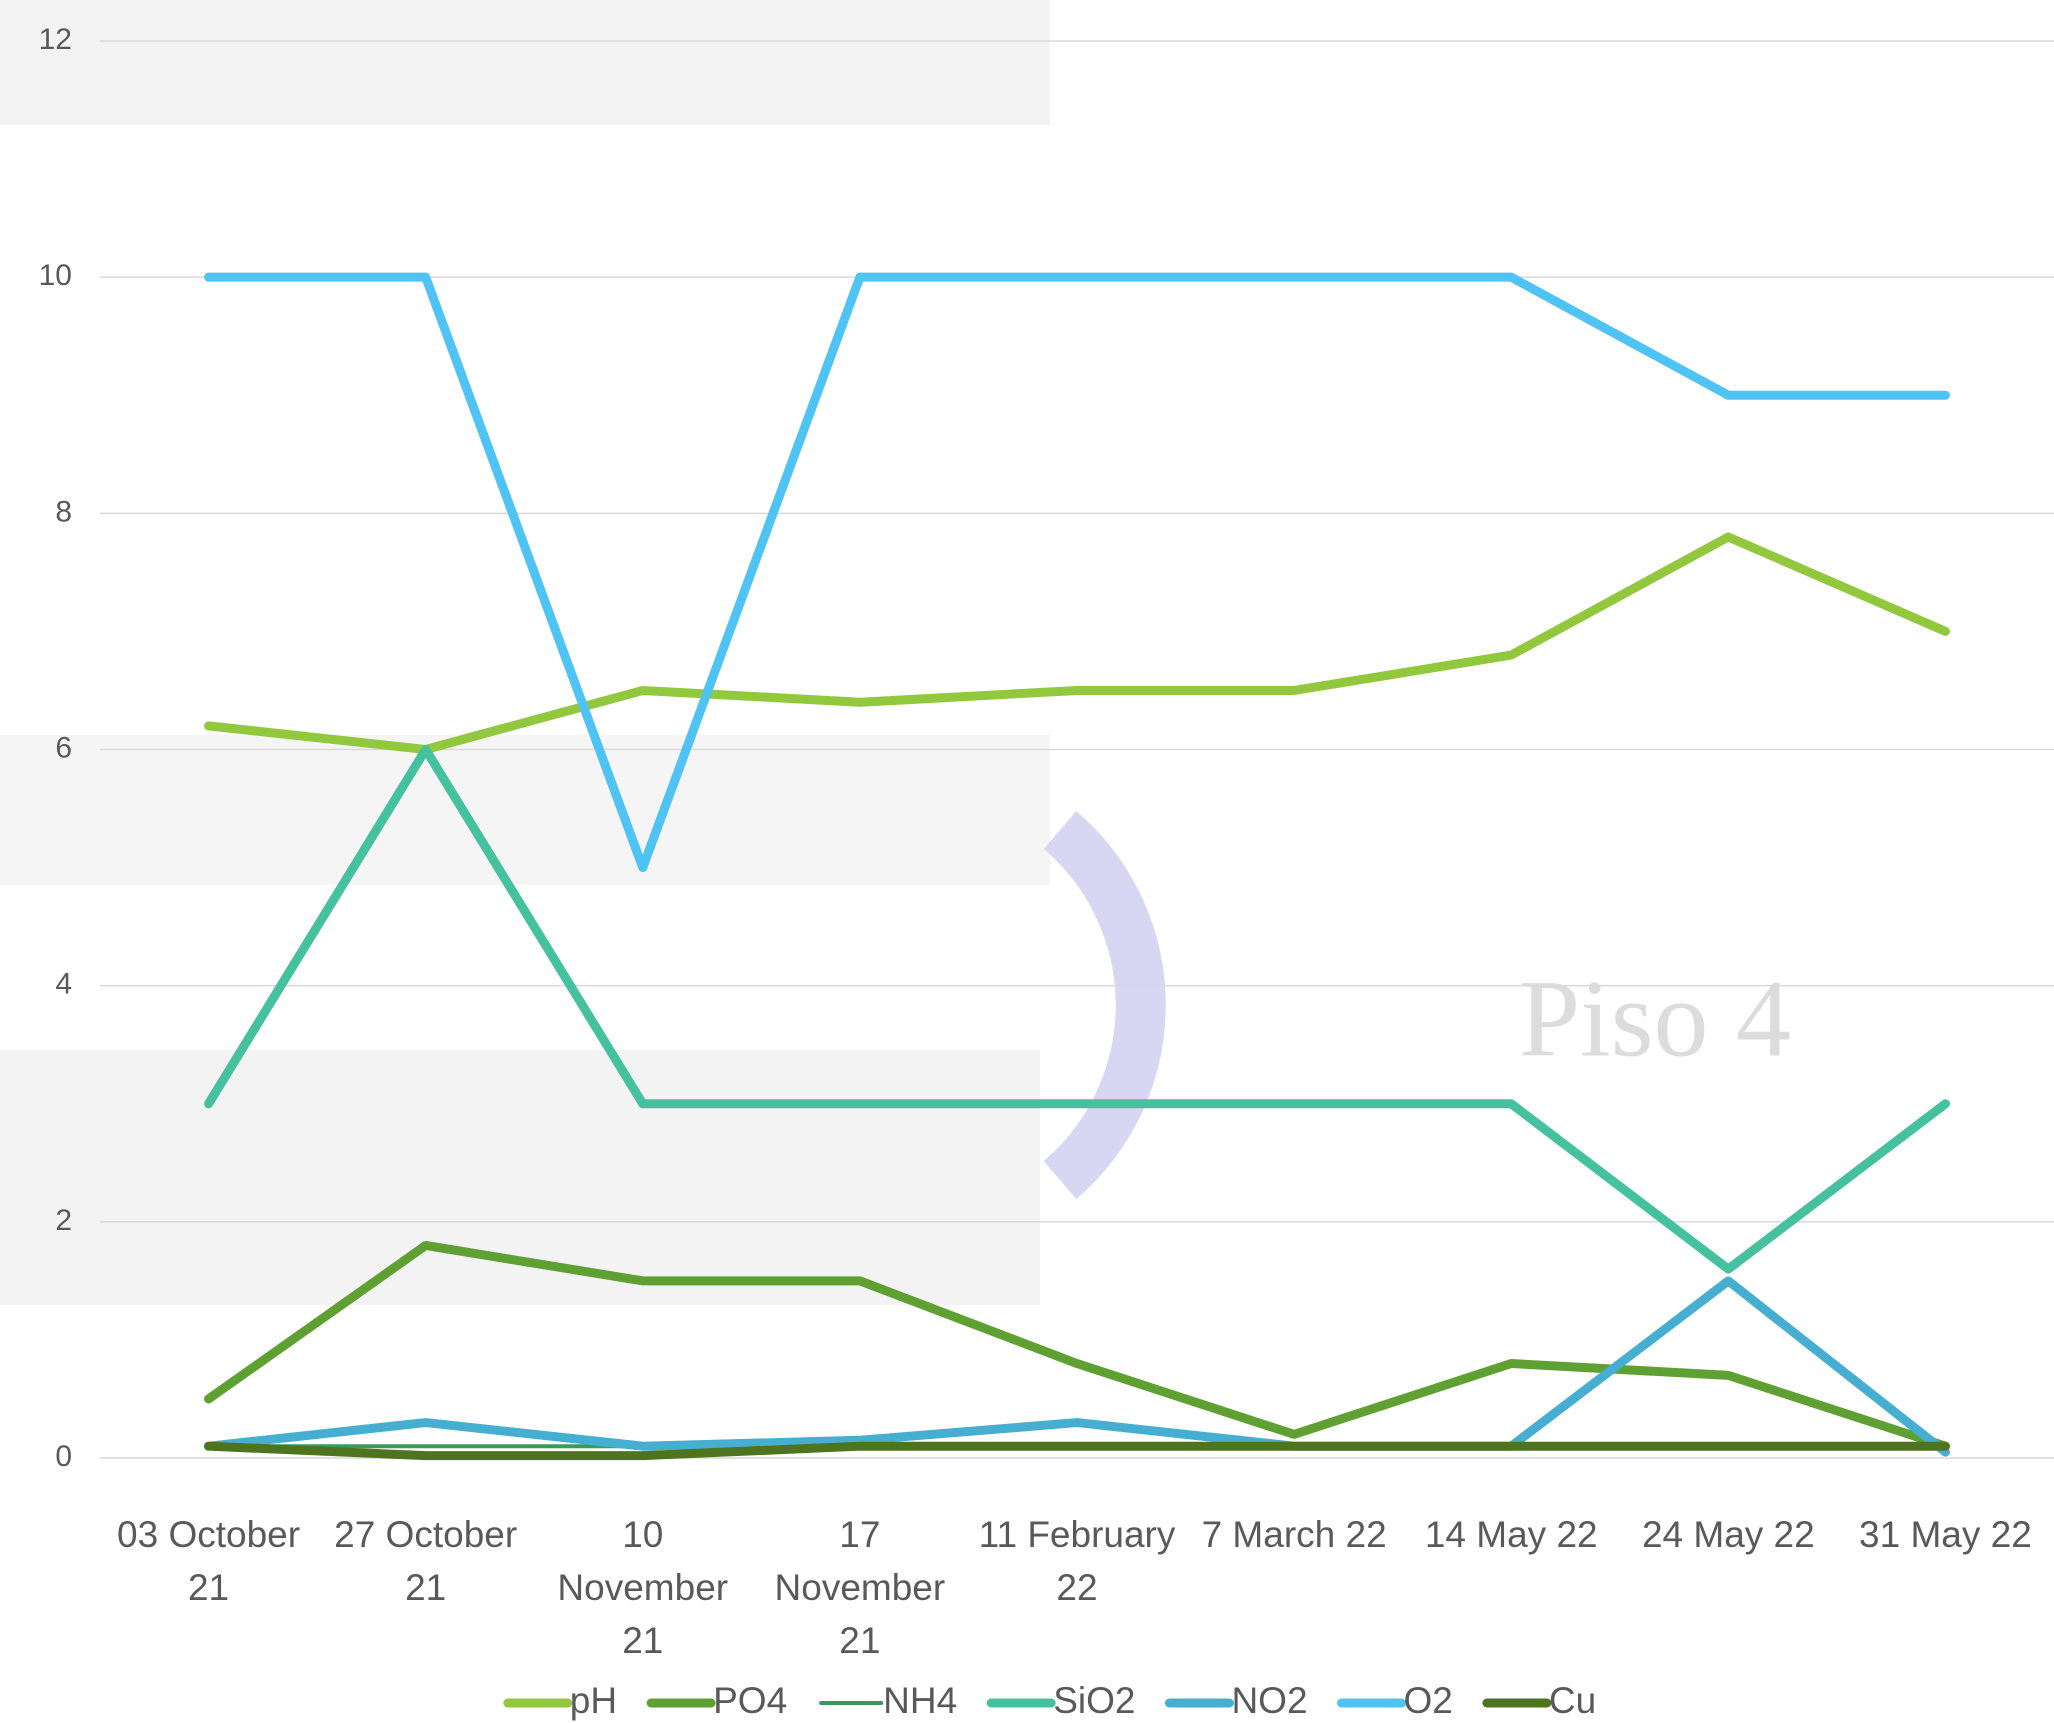  I want to click on x-tick-label: 17 November 21, so click(860, 1587).